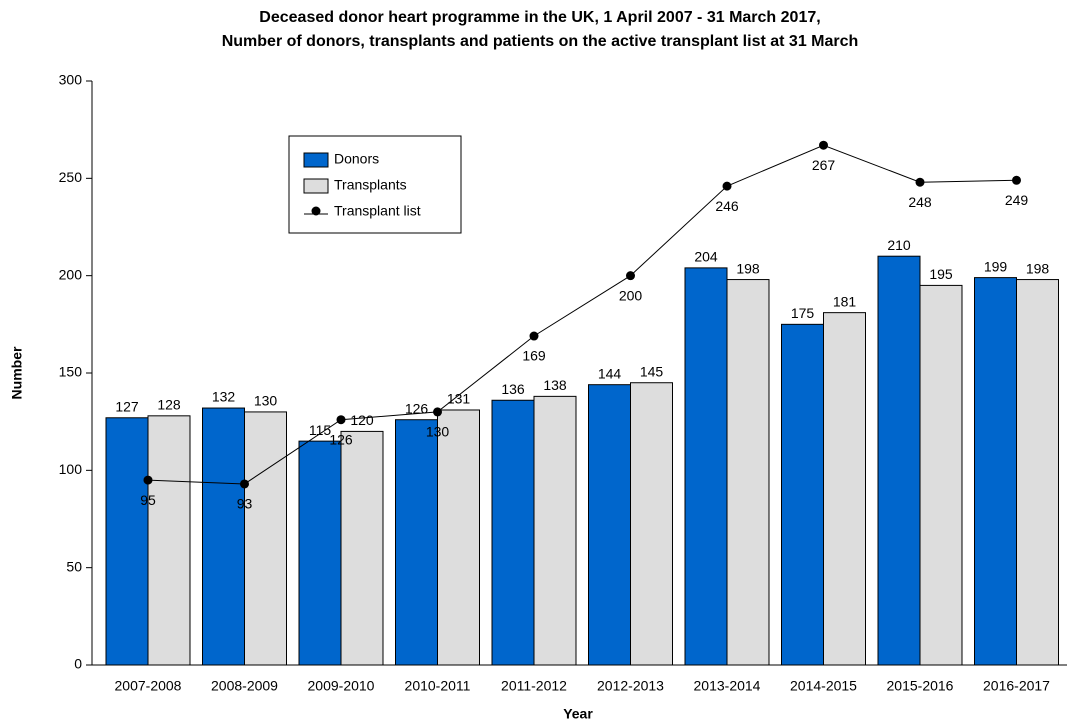 The width and height of the screenshot is (1071, 724). Describe the element at coordinates (17, 372) in the screenshot. I see `y-axis-label: Number` at that location.